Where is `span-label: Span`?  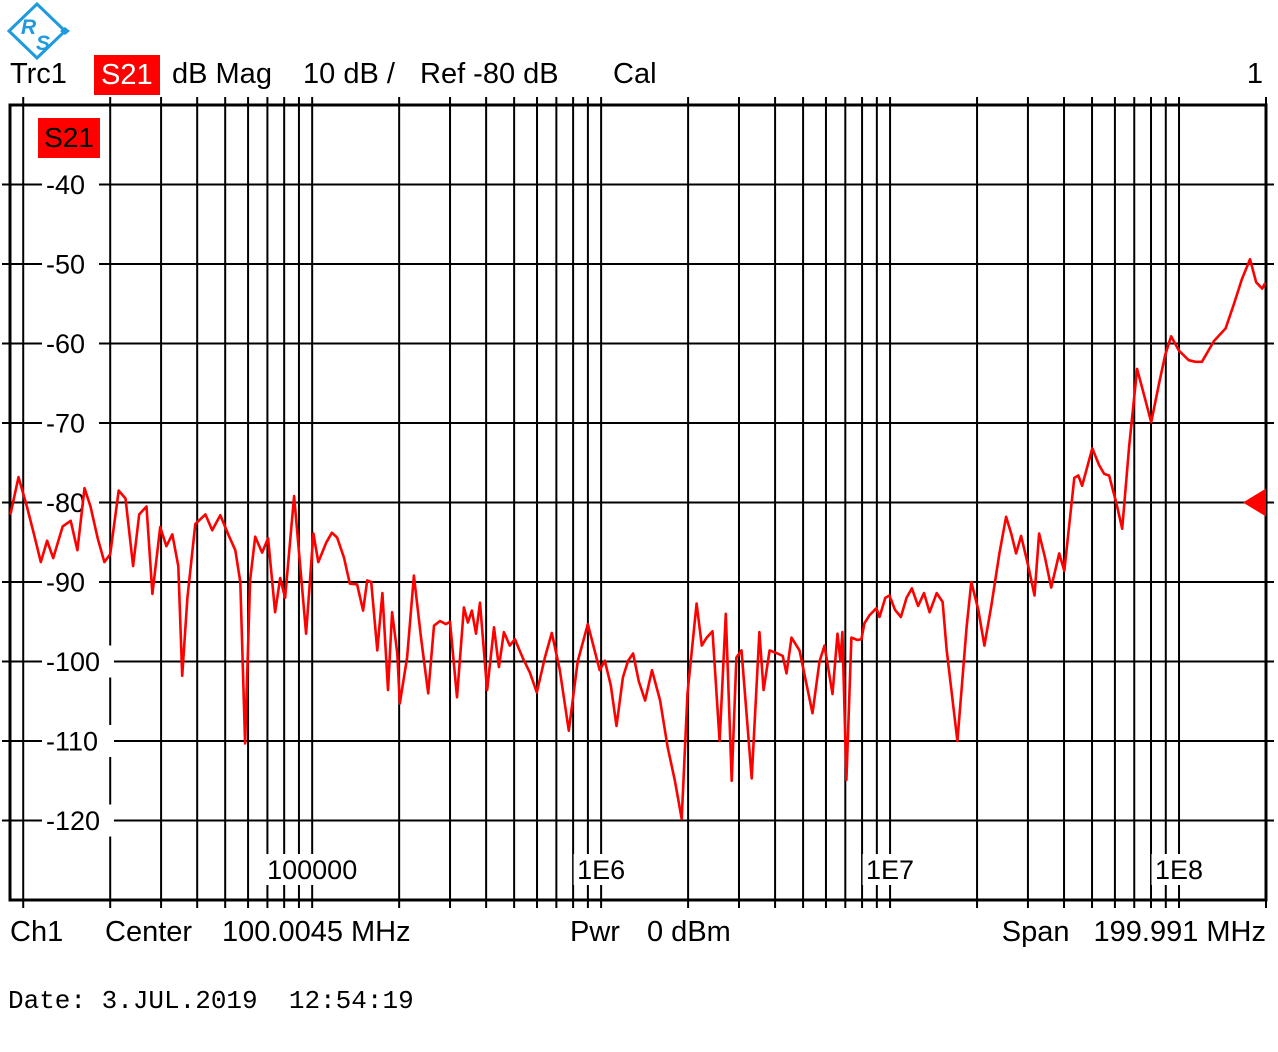 span-label: Span is located at coordinates (1035, 932).